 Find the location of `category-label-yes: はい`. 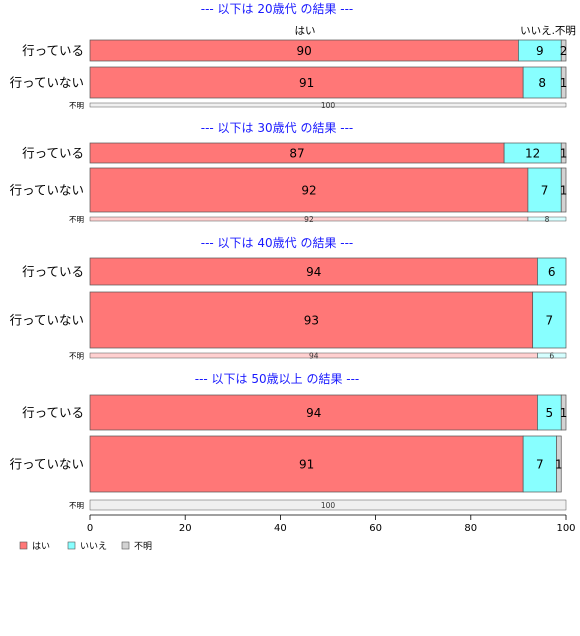

category-label-yes: はい is located at coordinates (305, 31).